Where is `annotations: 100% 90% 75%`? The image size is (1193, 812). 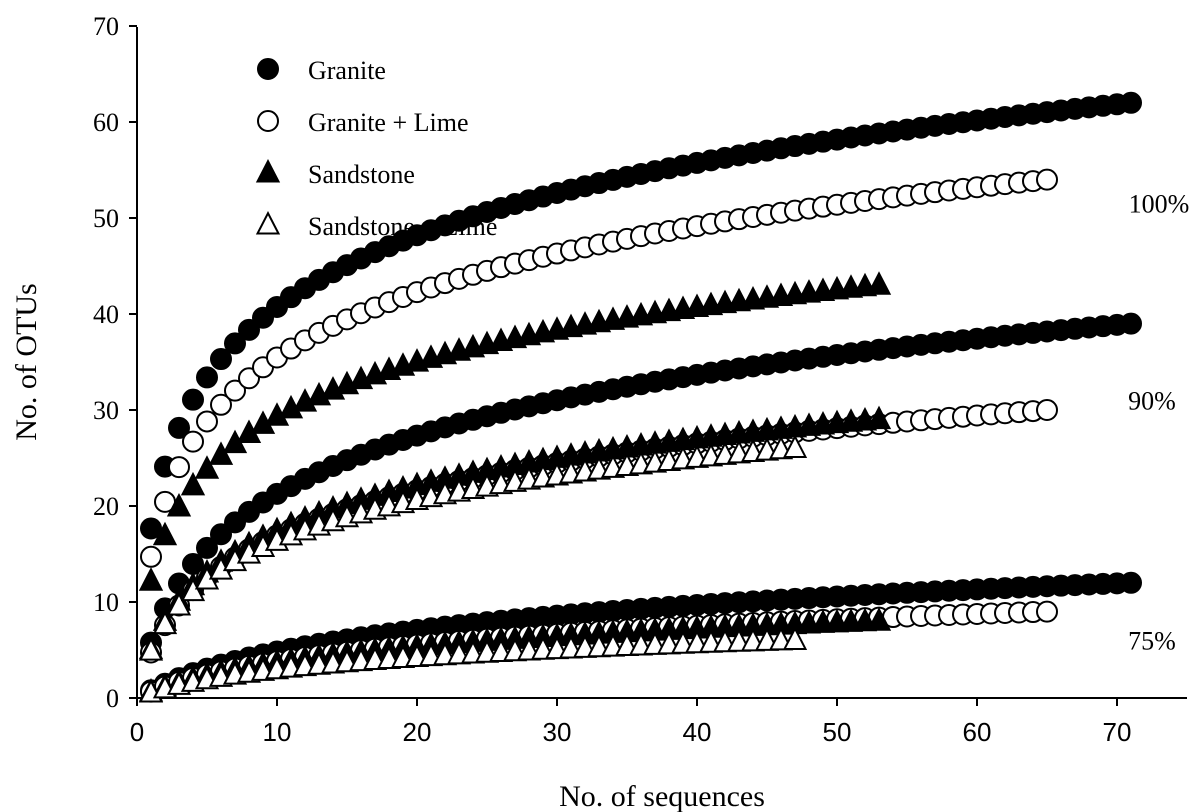
annotations: 100% 90% 75% is located at coordinates (1158, 423).